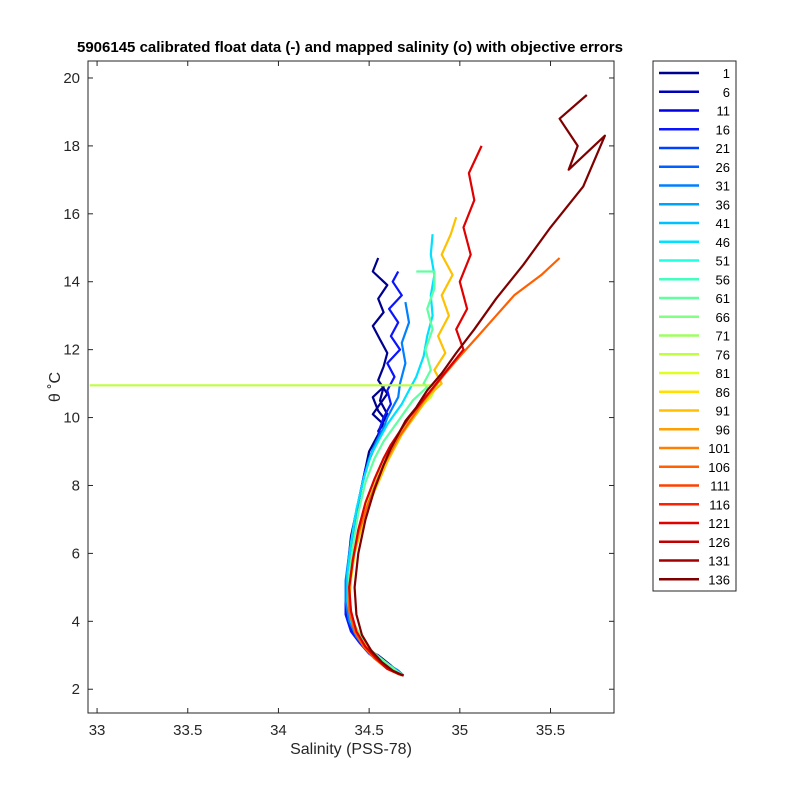  I want to click on legend-label-121: 121, so click(719, 523).